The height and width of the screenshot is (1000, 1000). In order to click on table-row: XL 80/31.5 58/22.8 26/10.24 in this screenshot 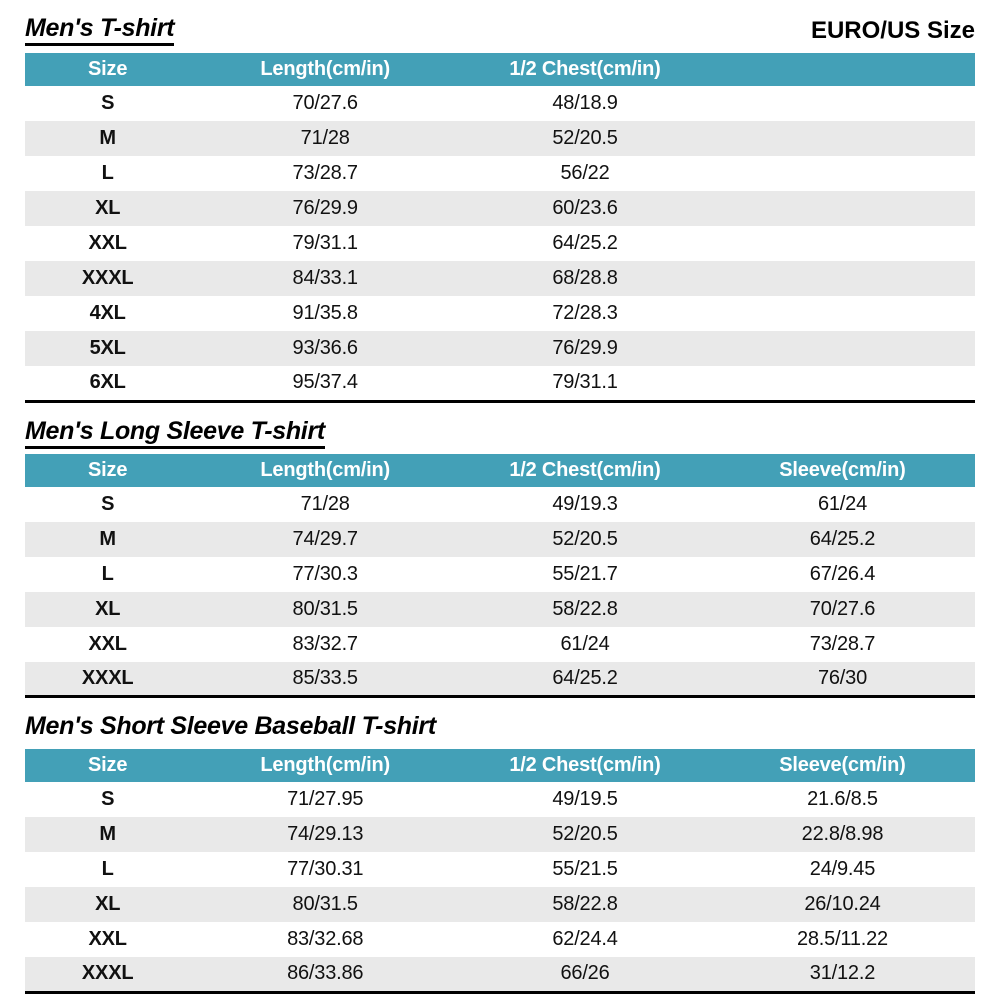, I will do `click(500, 904)`.